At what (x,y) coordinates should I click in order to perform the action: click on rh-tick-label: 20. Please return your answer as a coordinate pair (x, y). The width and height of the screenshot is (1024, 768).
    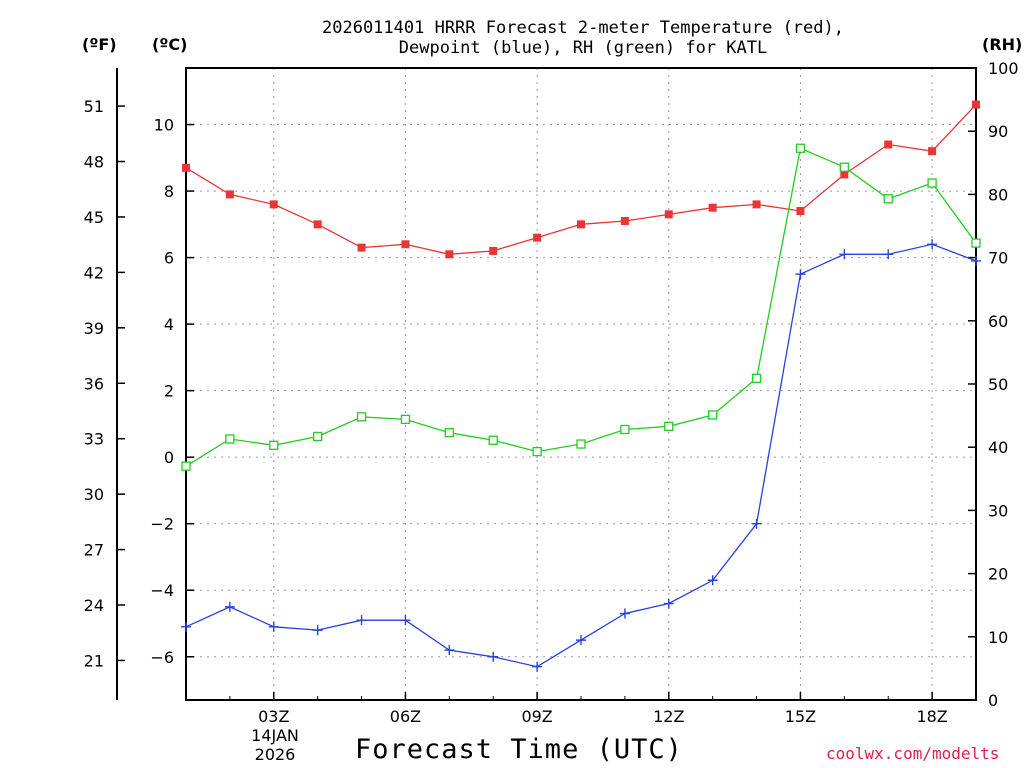
    Looking at the image, I should click on (998, 574).